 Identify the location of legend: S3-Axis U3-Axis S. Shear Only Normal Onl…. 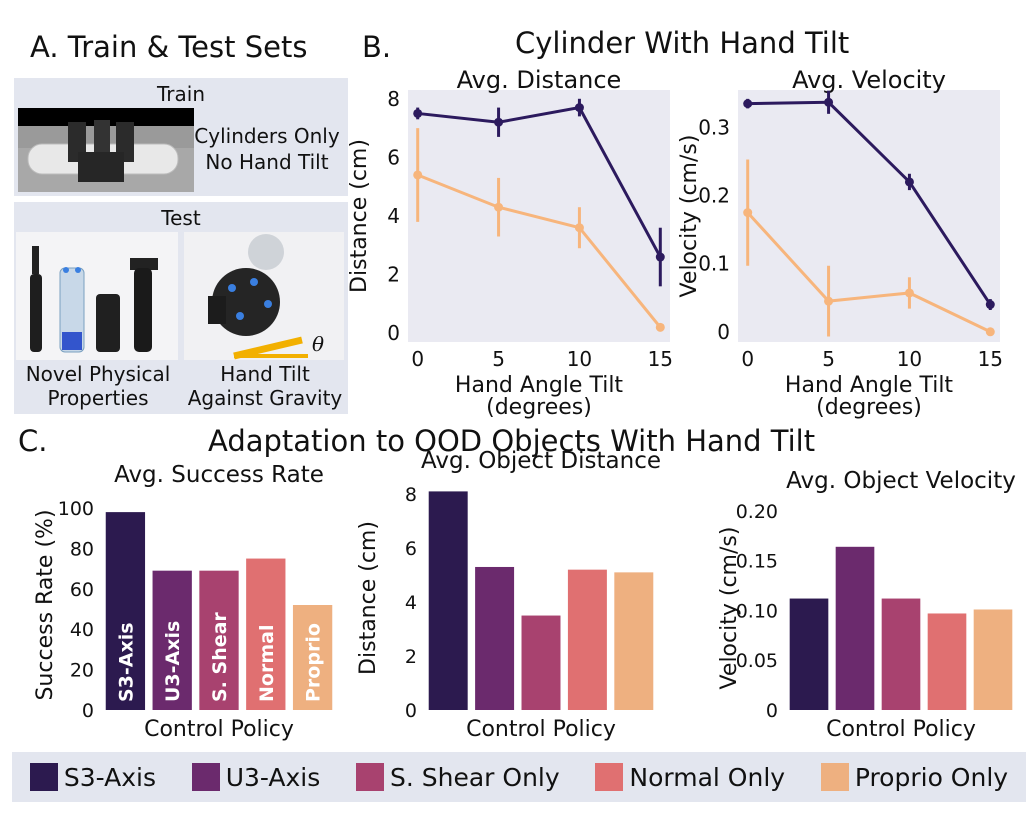
(519, 777).